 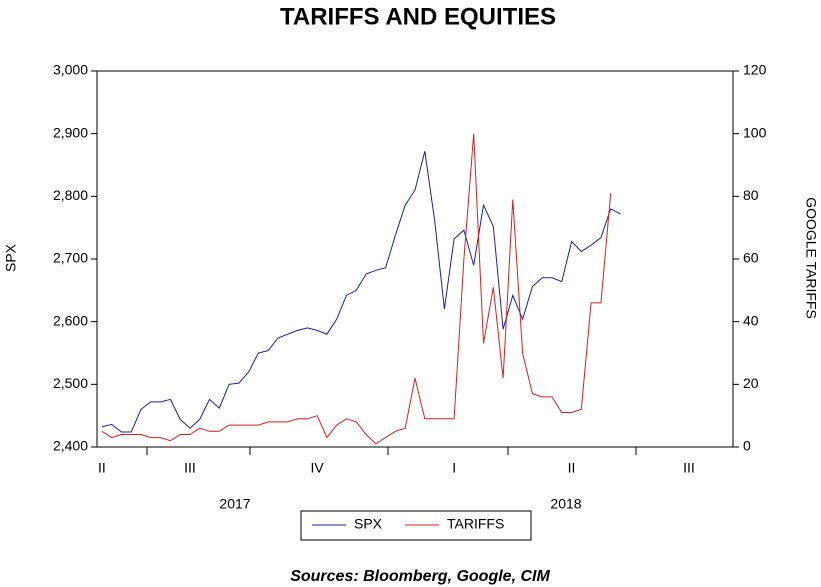 I want to click on y2-tick-label: 0, so click(x=747, y=446).